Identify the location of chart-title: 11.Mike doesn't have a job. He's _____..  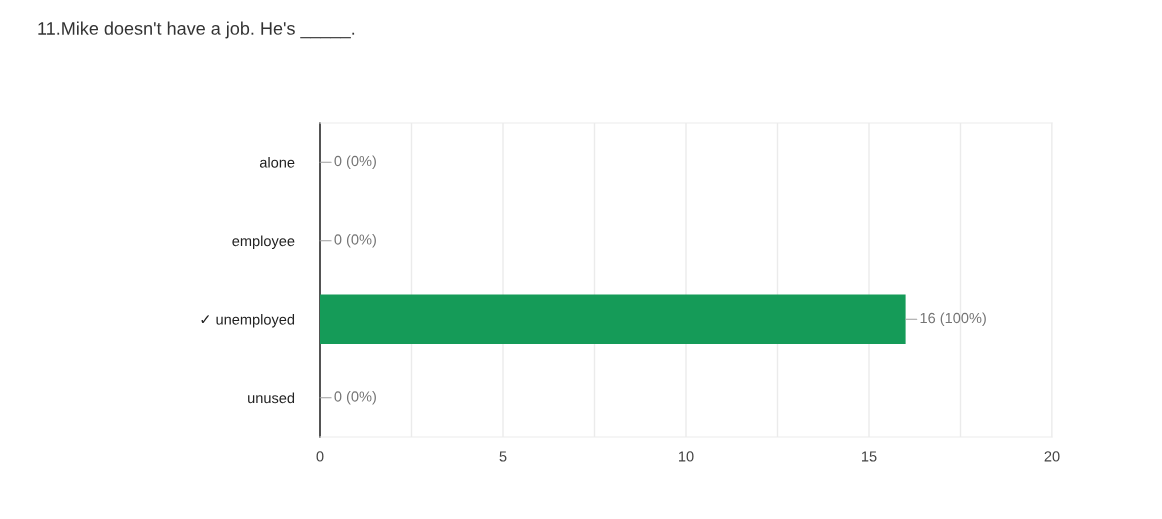
(196, 30).